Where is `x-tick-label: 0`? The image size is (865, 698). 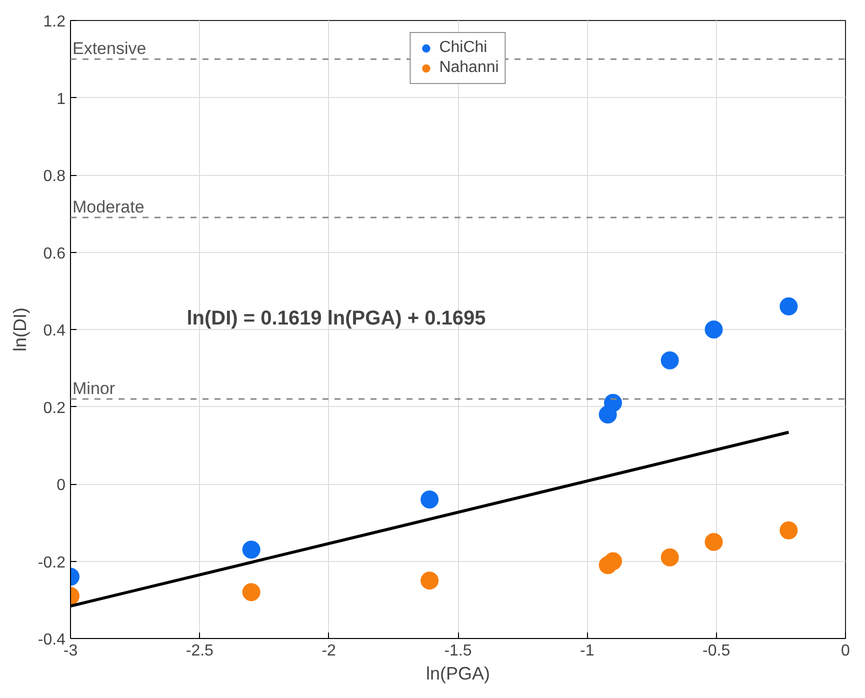 x-tick-label: 0 is located at coordinates (845, 651).